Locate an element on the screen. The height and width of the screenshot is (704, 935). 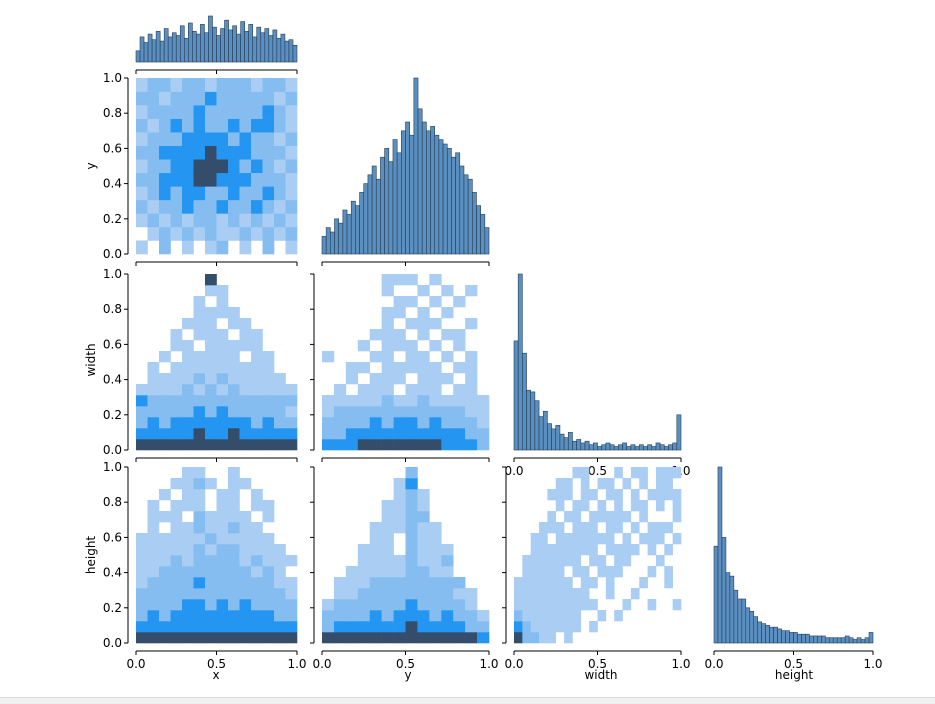
heat-width_vs_x-ytick-label: 0.4 is located at coordinates (112, 380).